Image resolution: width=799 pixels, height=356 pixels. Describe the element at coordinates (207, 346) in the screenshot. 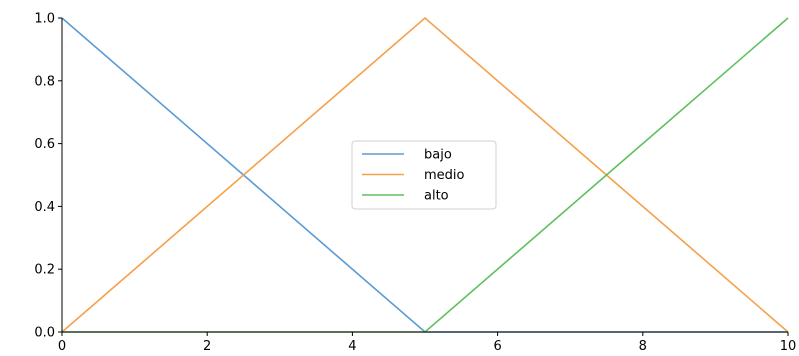

I see `x-tick-label: 2` at that location.